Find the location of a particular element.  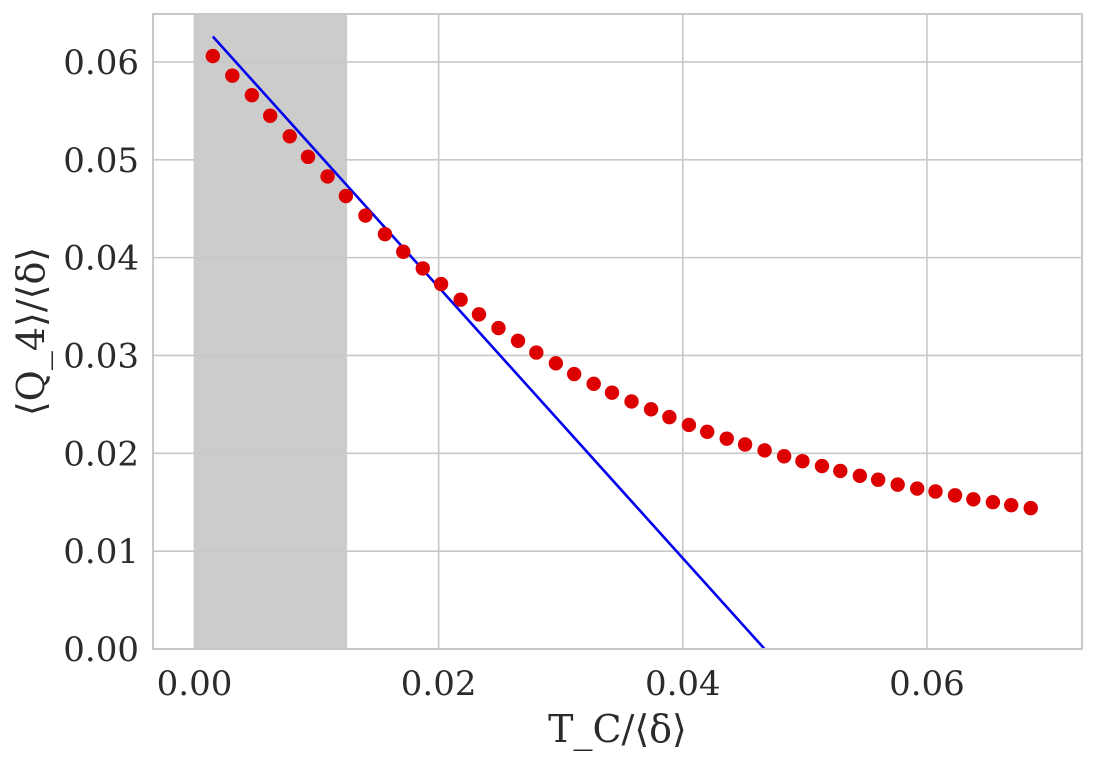

y-tick-label-0: 0.00 is located at coordinates (101, 650).